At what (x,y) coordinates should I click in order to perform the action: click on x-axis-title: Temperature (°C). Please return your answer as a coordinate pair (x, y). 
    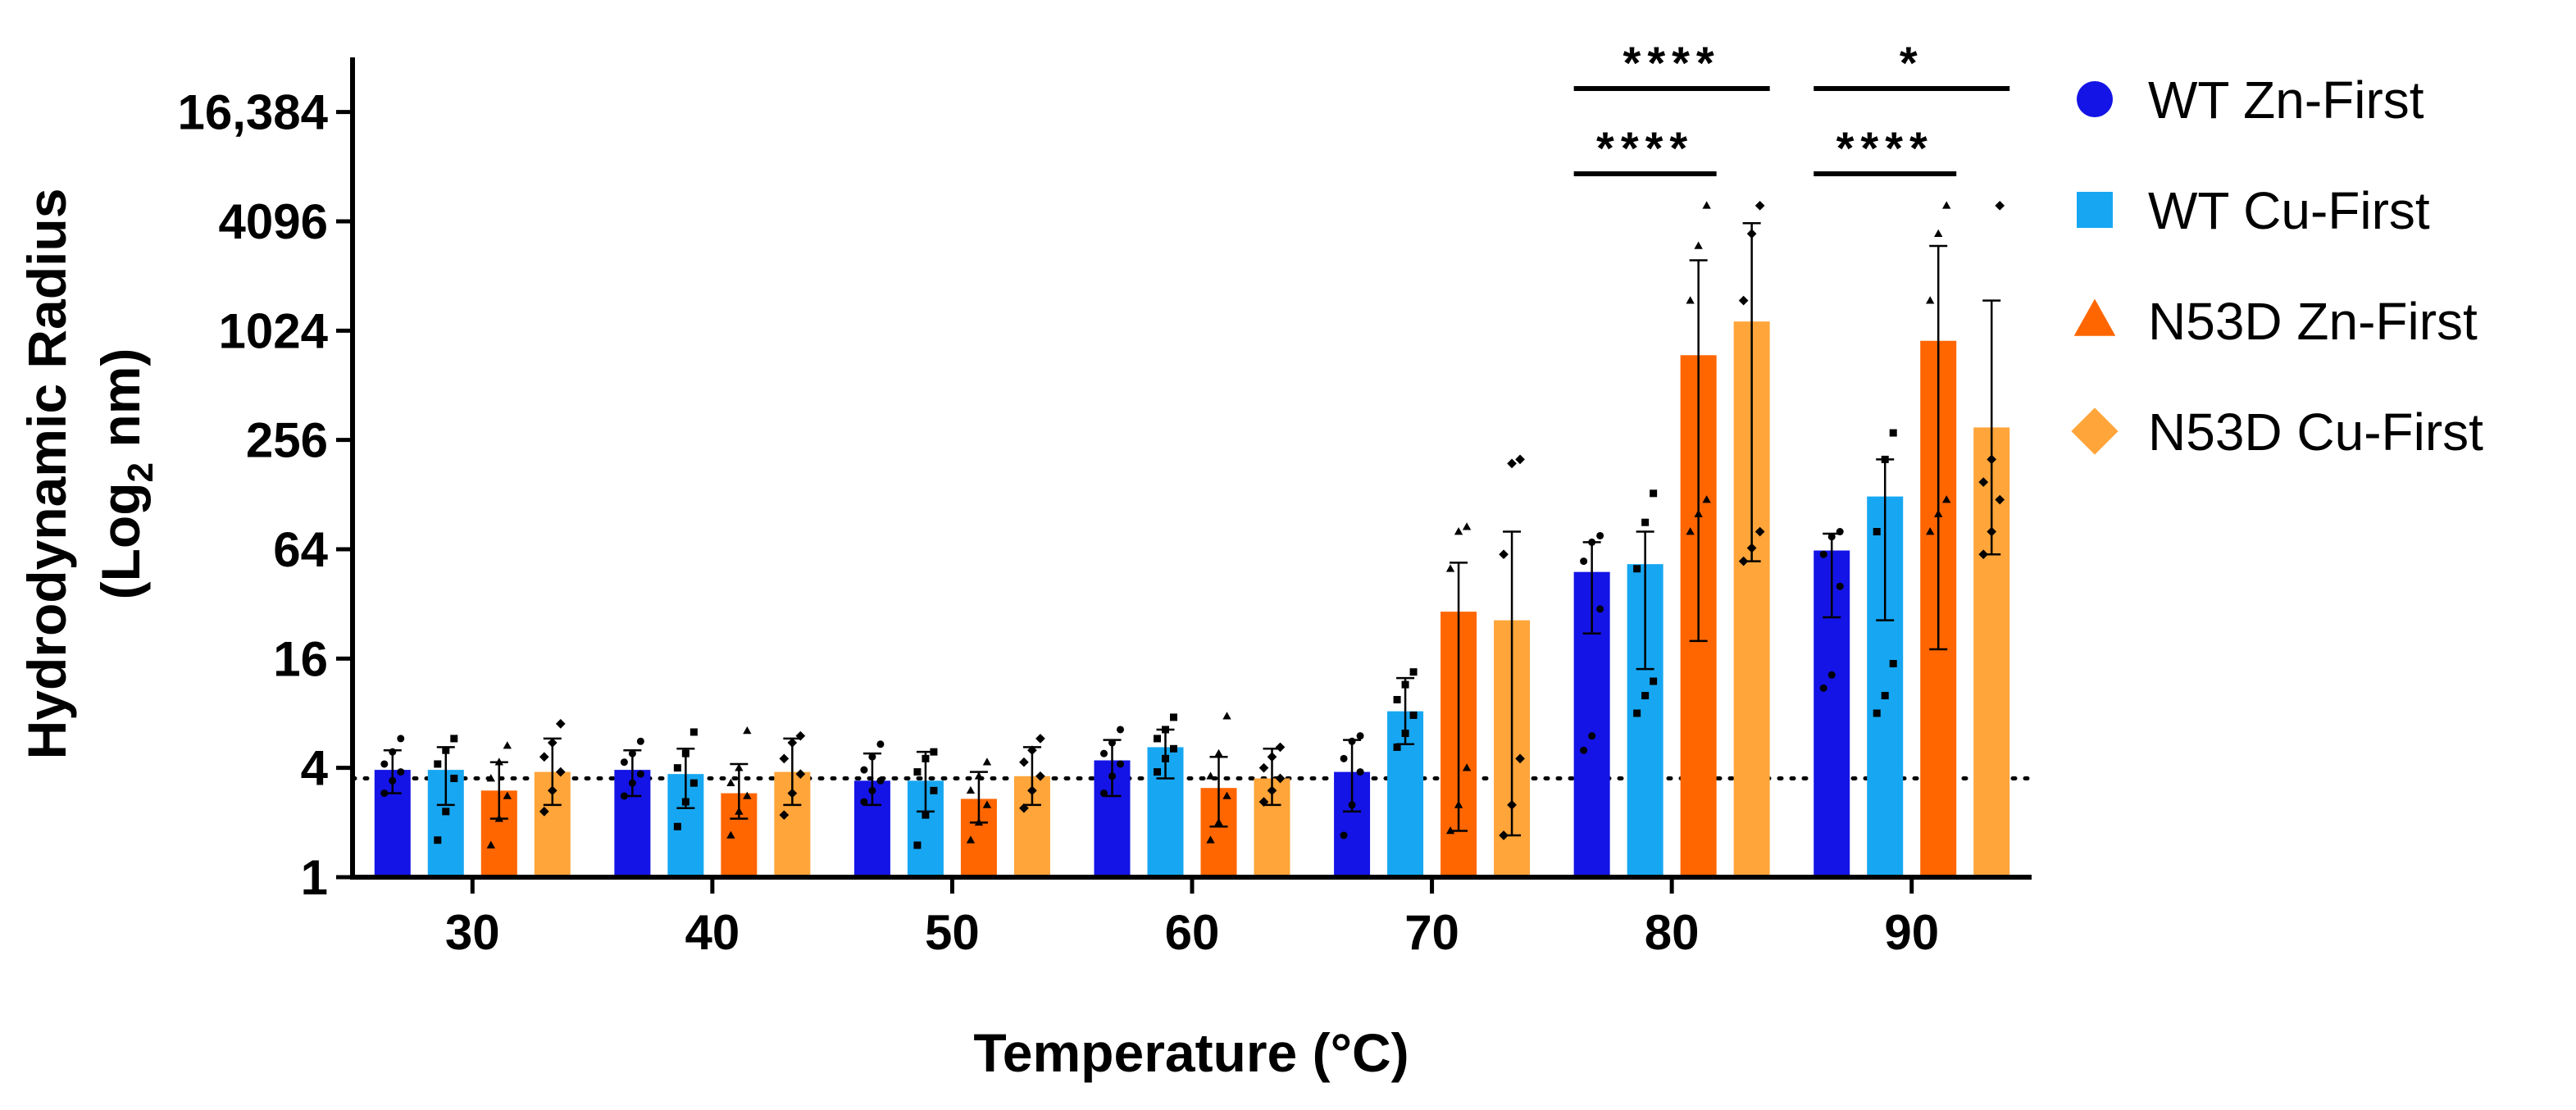
    Looking at the image, I should click on (1191, 1052).